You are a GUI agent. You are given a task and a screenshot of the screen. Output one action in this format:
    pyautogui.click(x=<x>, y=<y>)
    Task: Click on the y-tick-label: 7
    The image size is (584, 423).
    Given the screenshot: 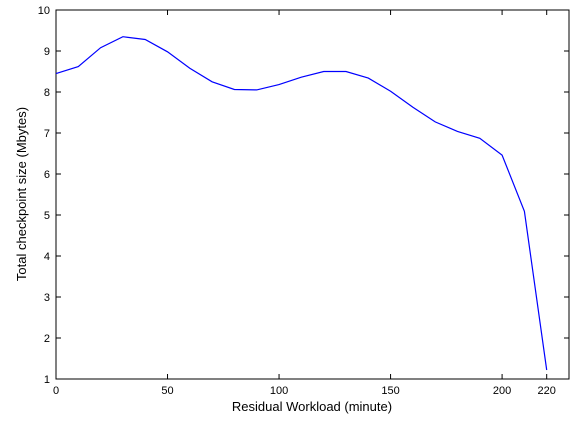 What is the action you would take?
    pyautogui.click(x=47, y=134)
    